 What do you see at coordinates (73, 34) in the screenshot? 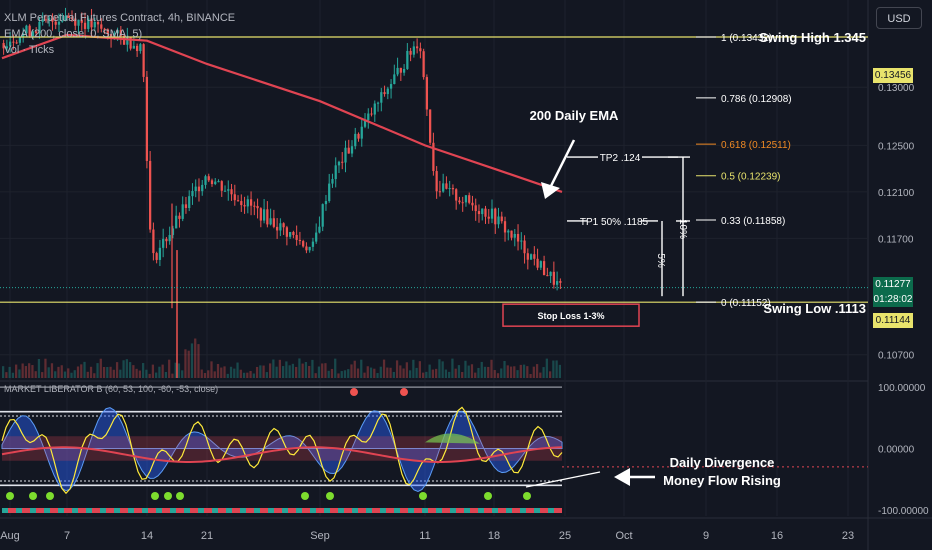
I see `ema-indicator-legend: EMA (200, close, 0, SMA, 5)` at bounding box center [73, 34].